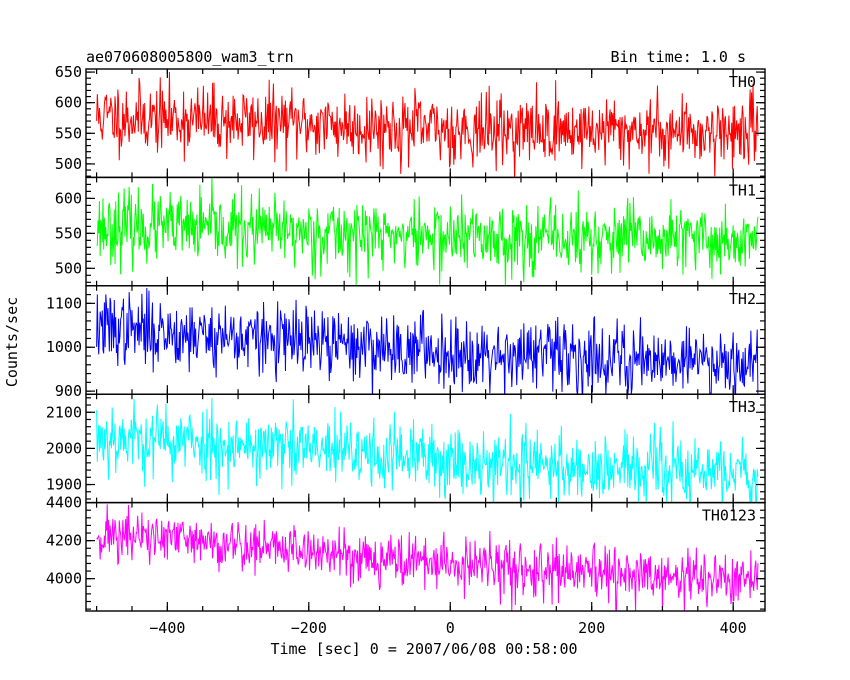  I want to click on y-tick-label: 650, so click(68, 72).